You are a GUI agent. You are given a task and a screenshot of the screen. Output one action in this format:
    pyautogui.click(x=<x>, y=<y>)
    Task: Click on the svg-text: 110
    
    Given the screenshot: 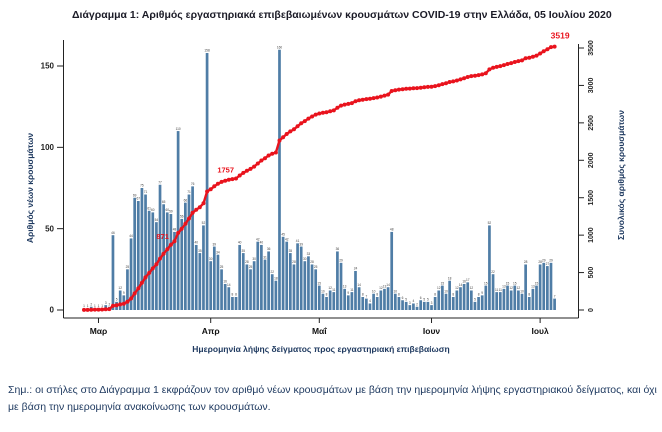 What is the action you would take?
    pyautogui.click(x=178, y=129)
    